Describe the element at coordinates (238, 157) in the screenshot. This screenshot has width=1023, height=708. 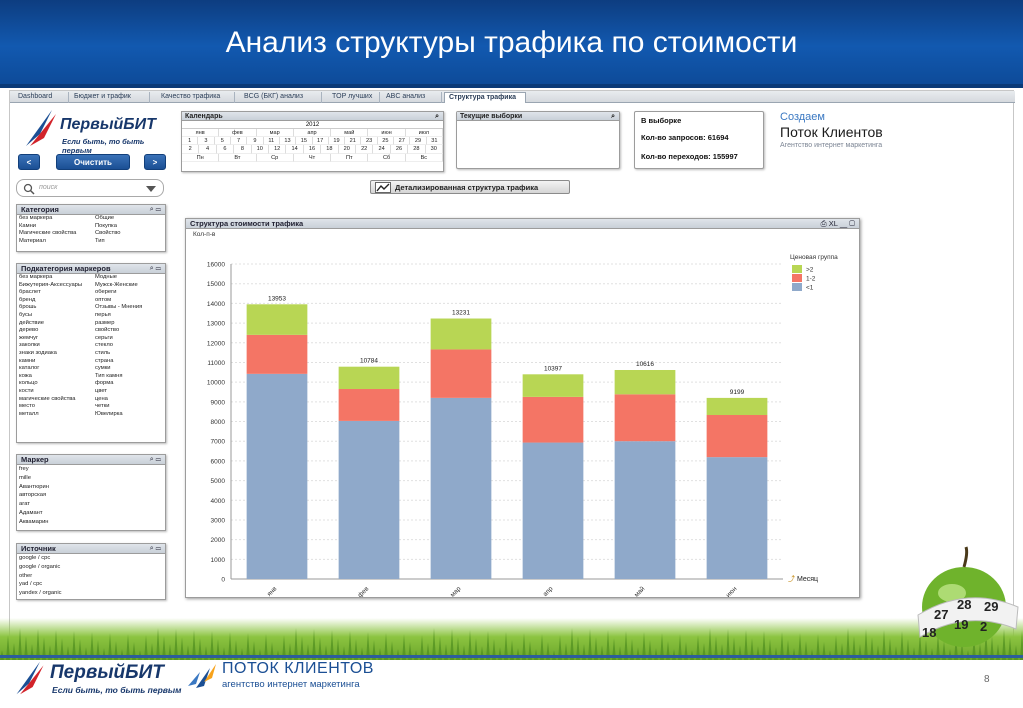
I see `calendar-weekday: Вт` at that location.